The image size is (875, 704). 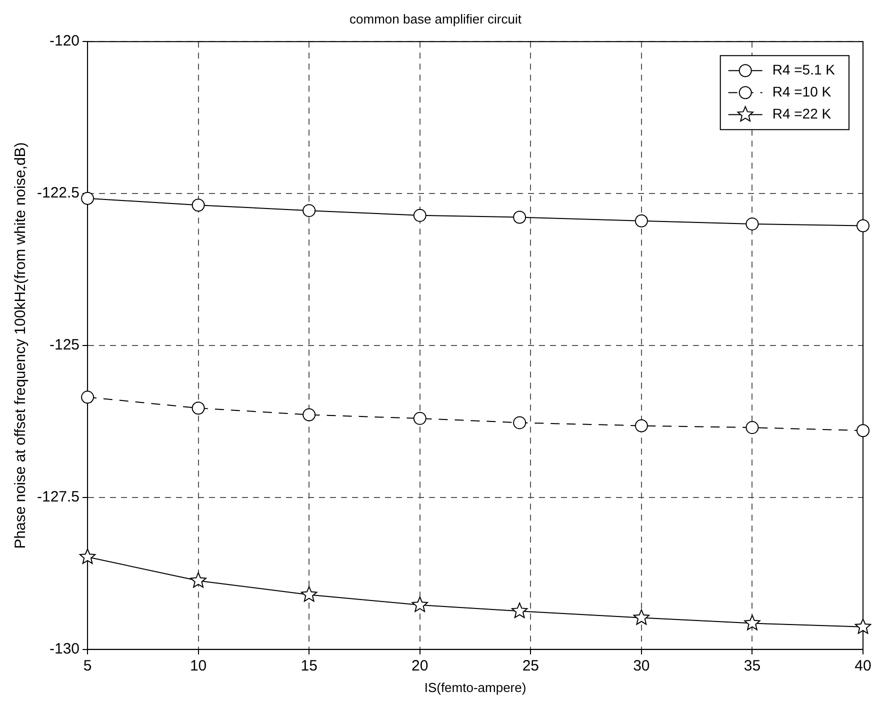 I want to click on chart-title: common base amplifier circuit, so click(x=436, y=18).